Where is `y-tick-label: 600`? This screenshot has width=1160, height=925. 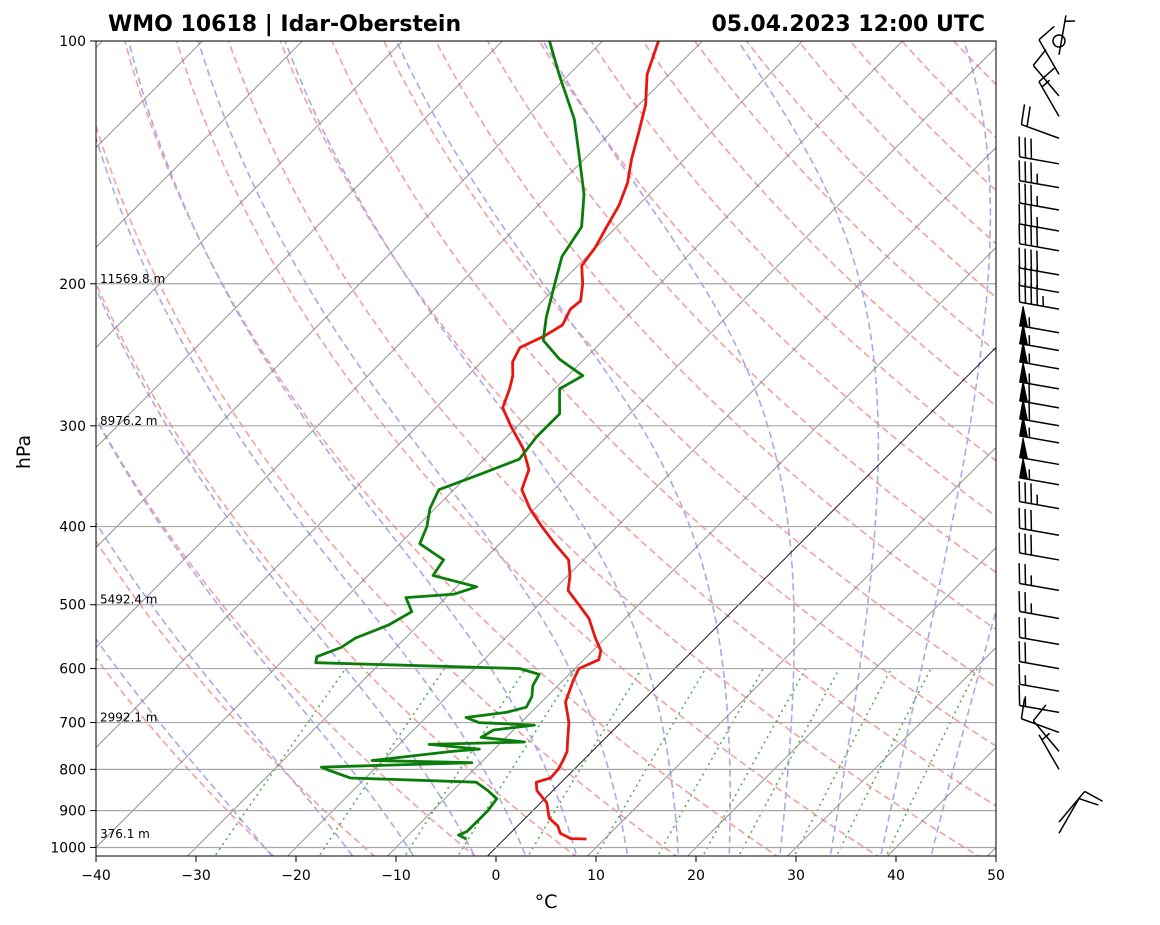
y-tick-label: 600 is located at coordinates (72, 670).